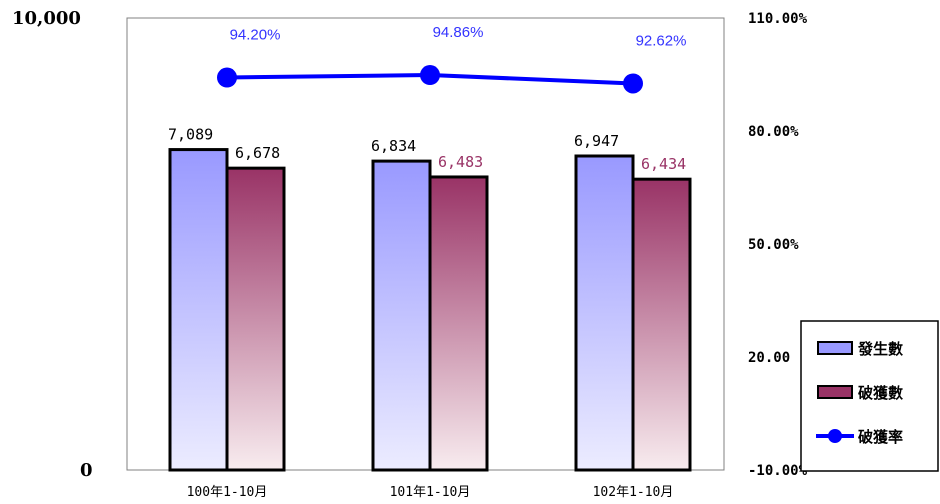 Image resolution: width=940 pixels, height=504 pixels. What do you see at coordinates (227, 492) in the screenshot?
I see `x-category-label: 100年1-10月` at bounding box center [227, 492].